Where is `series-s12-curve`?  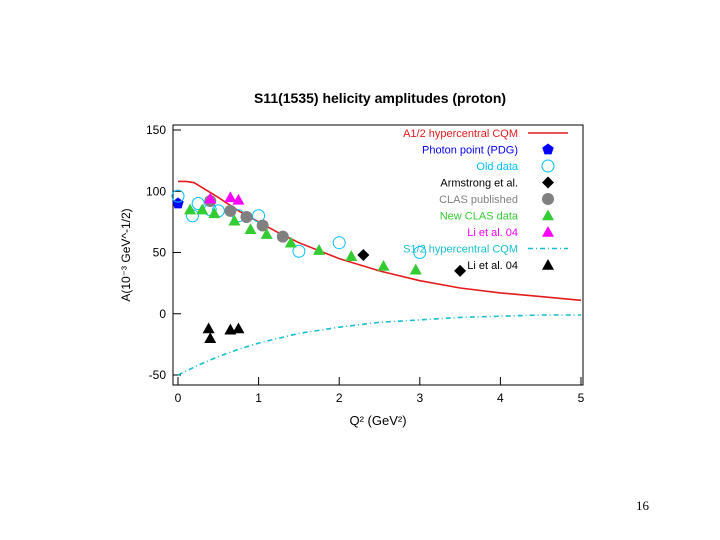 series-s12-curve is located at coordinates (379, 345).